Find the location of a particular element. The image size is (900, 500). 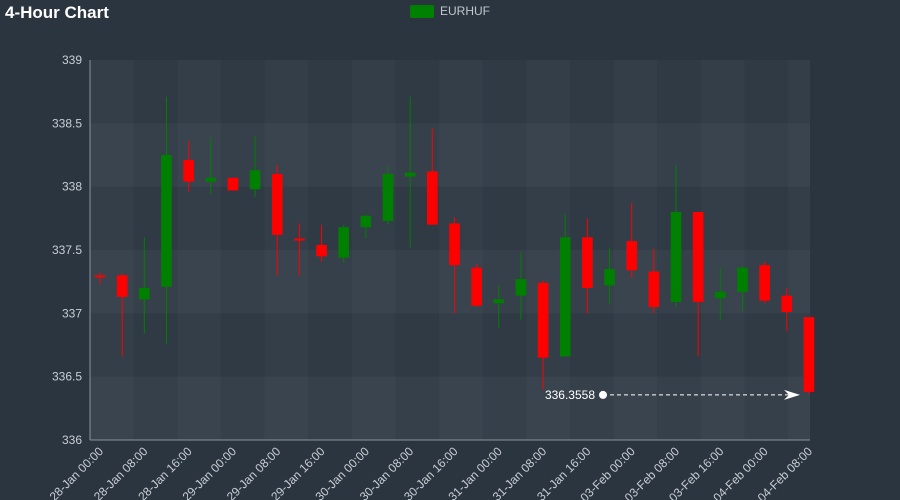

y-tick-label: 338 is located at coordinates (72, 187).